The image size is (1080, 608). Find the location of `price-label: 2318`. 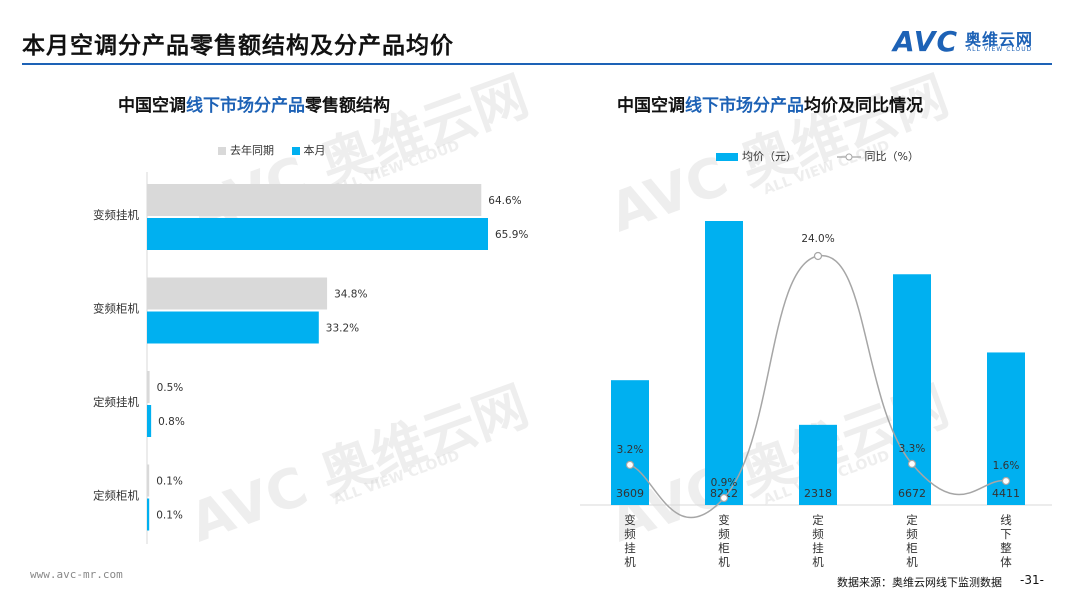

price-label: 2318 is located at coordinates (818, 493).